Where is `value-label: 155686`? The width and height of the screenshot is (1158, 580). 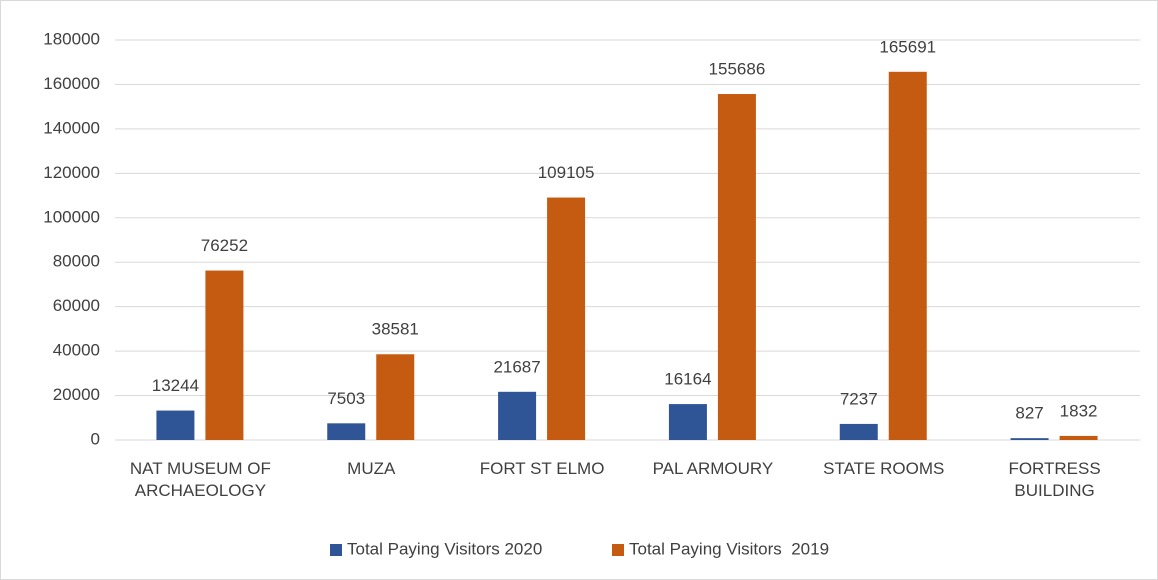
value-label: 155686 is located at coordinates (737, 69).